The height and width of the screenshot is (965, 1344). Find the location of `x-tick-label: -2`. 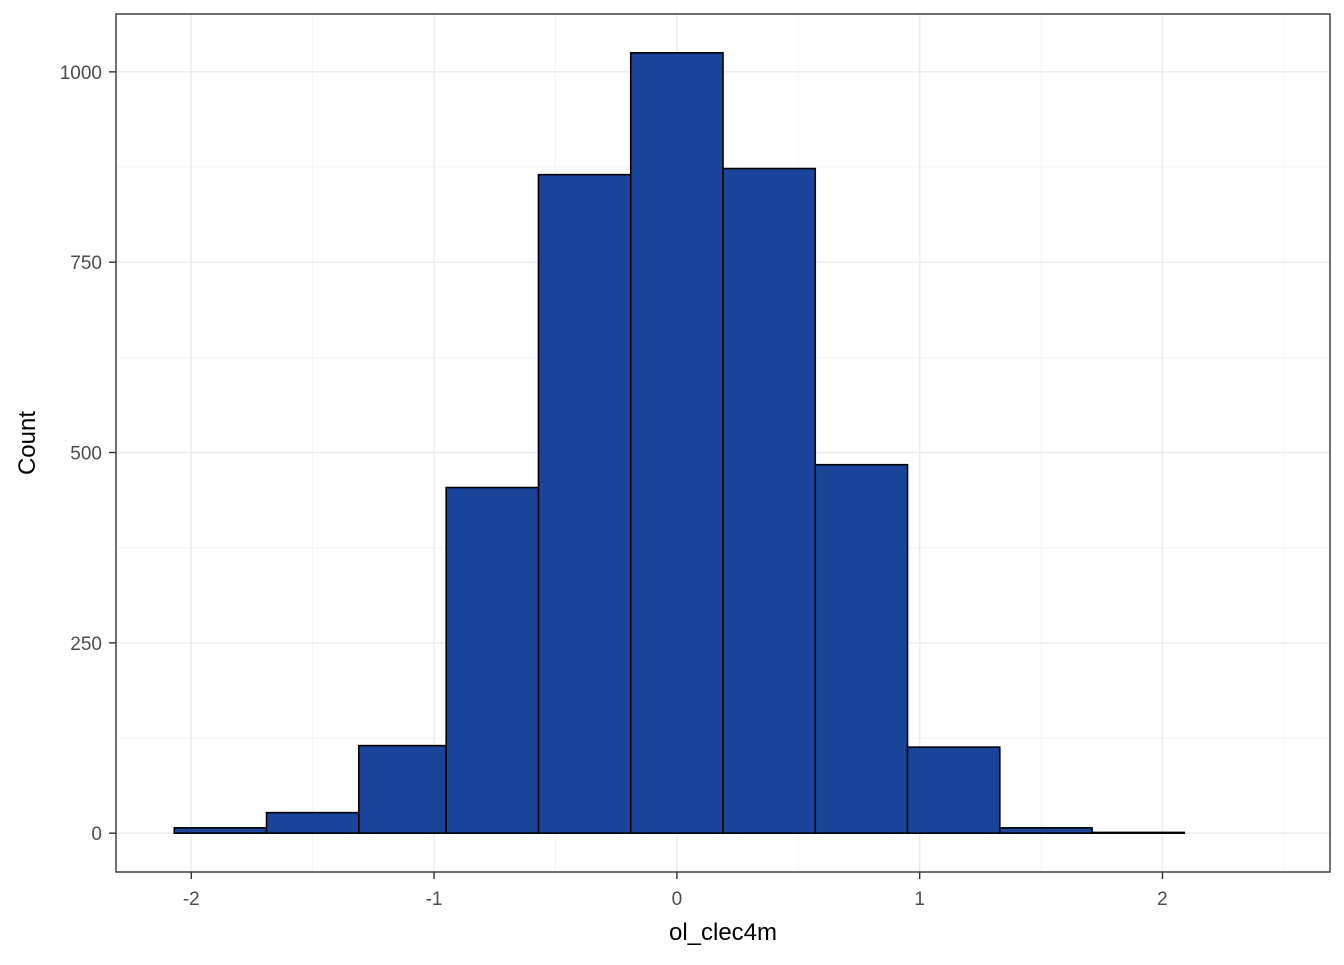

x-tick-label: -2 is located at coordinates (191, 899).